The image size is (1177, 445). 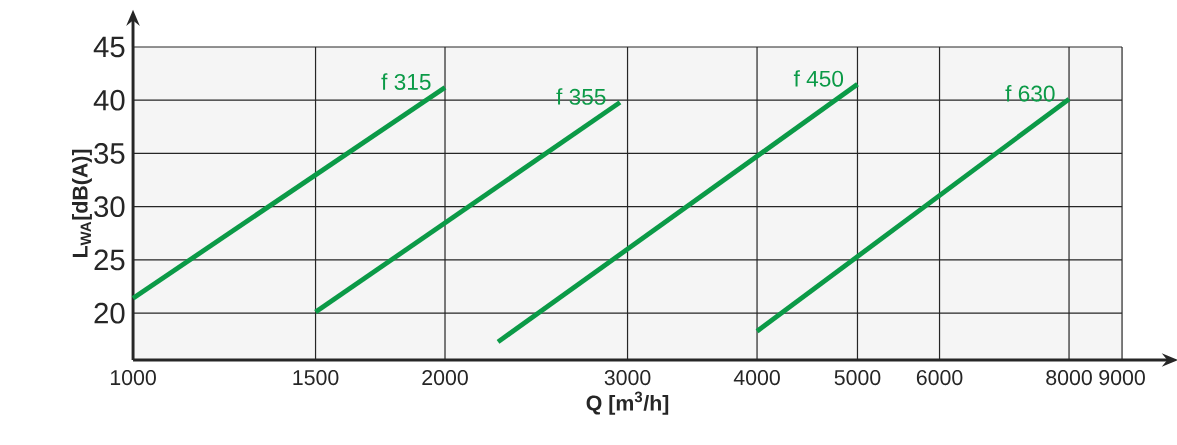 I want to click on x-tick-label: 8000, so click(x=1069, y=378).